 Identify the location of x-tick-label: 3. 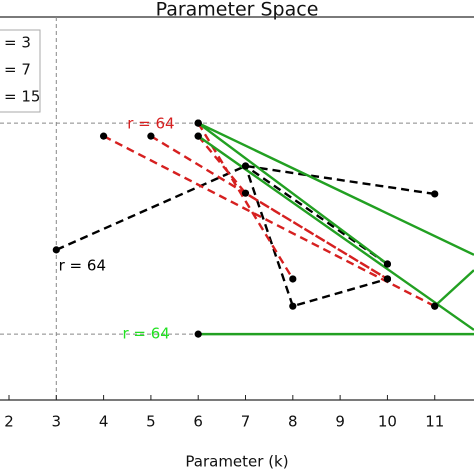
(57, 422).